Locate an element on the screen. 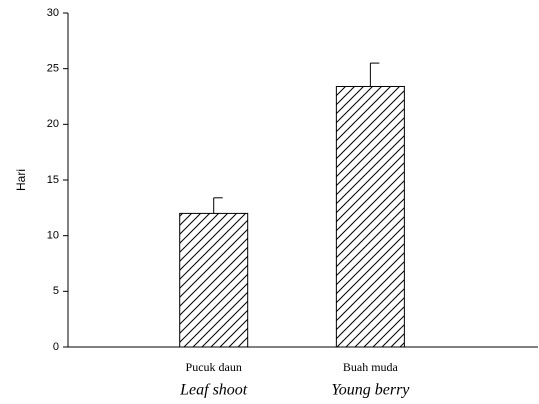 The height and width of the screenshot is (404, 539). y-tick-label: 0 is located at coordinates (56, 347).